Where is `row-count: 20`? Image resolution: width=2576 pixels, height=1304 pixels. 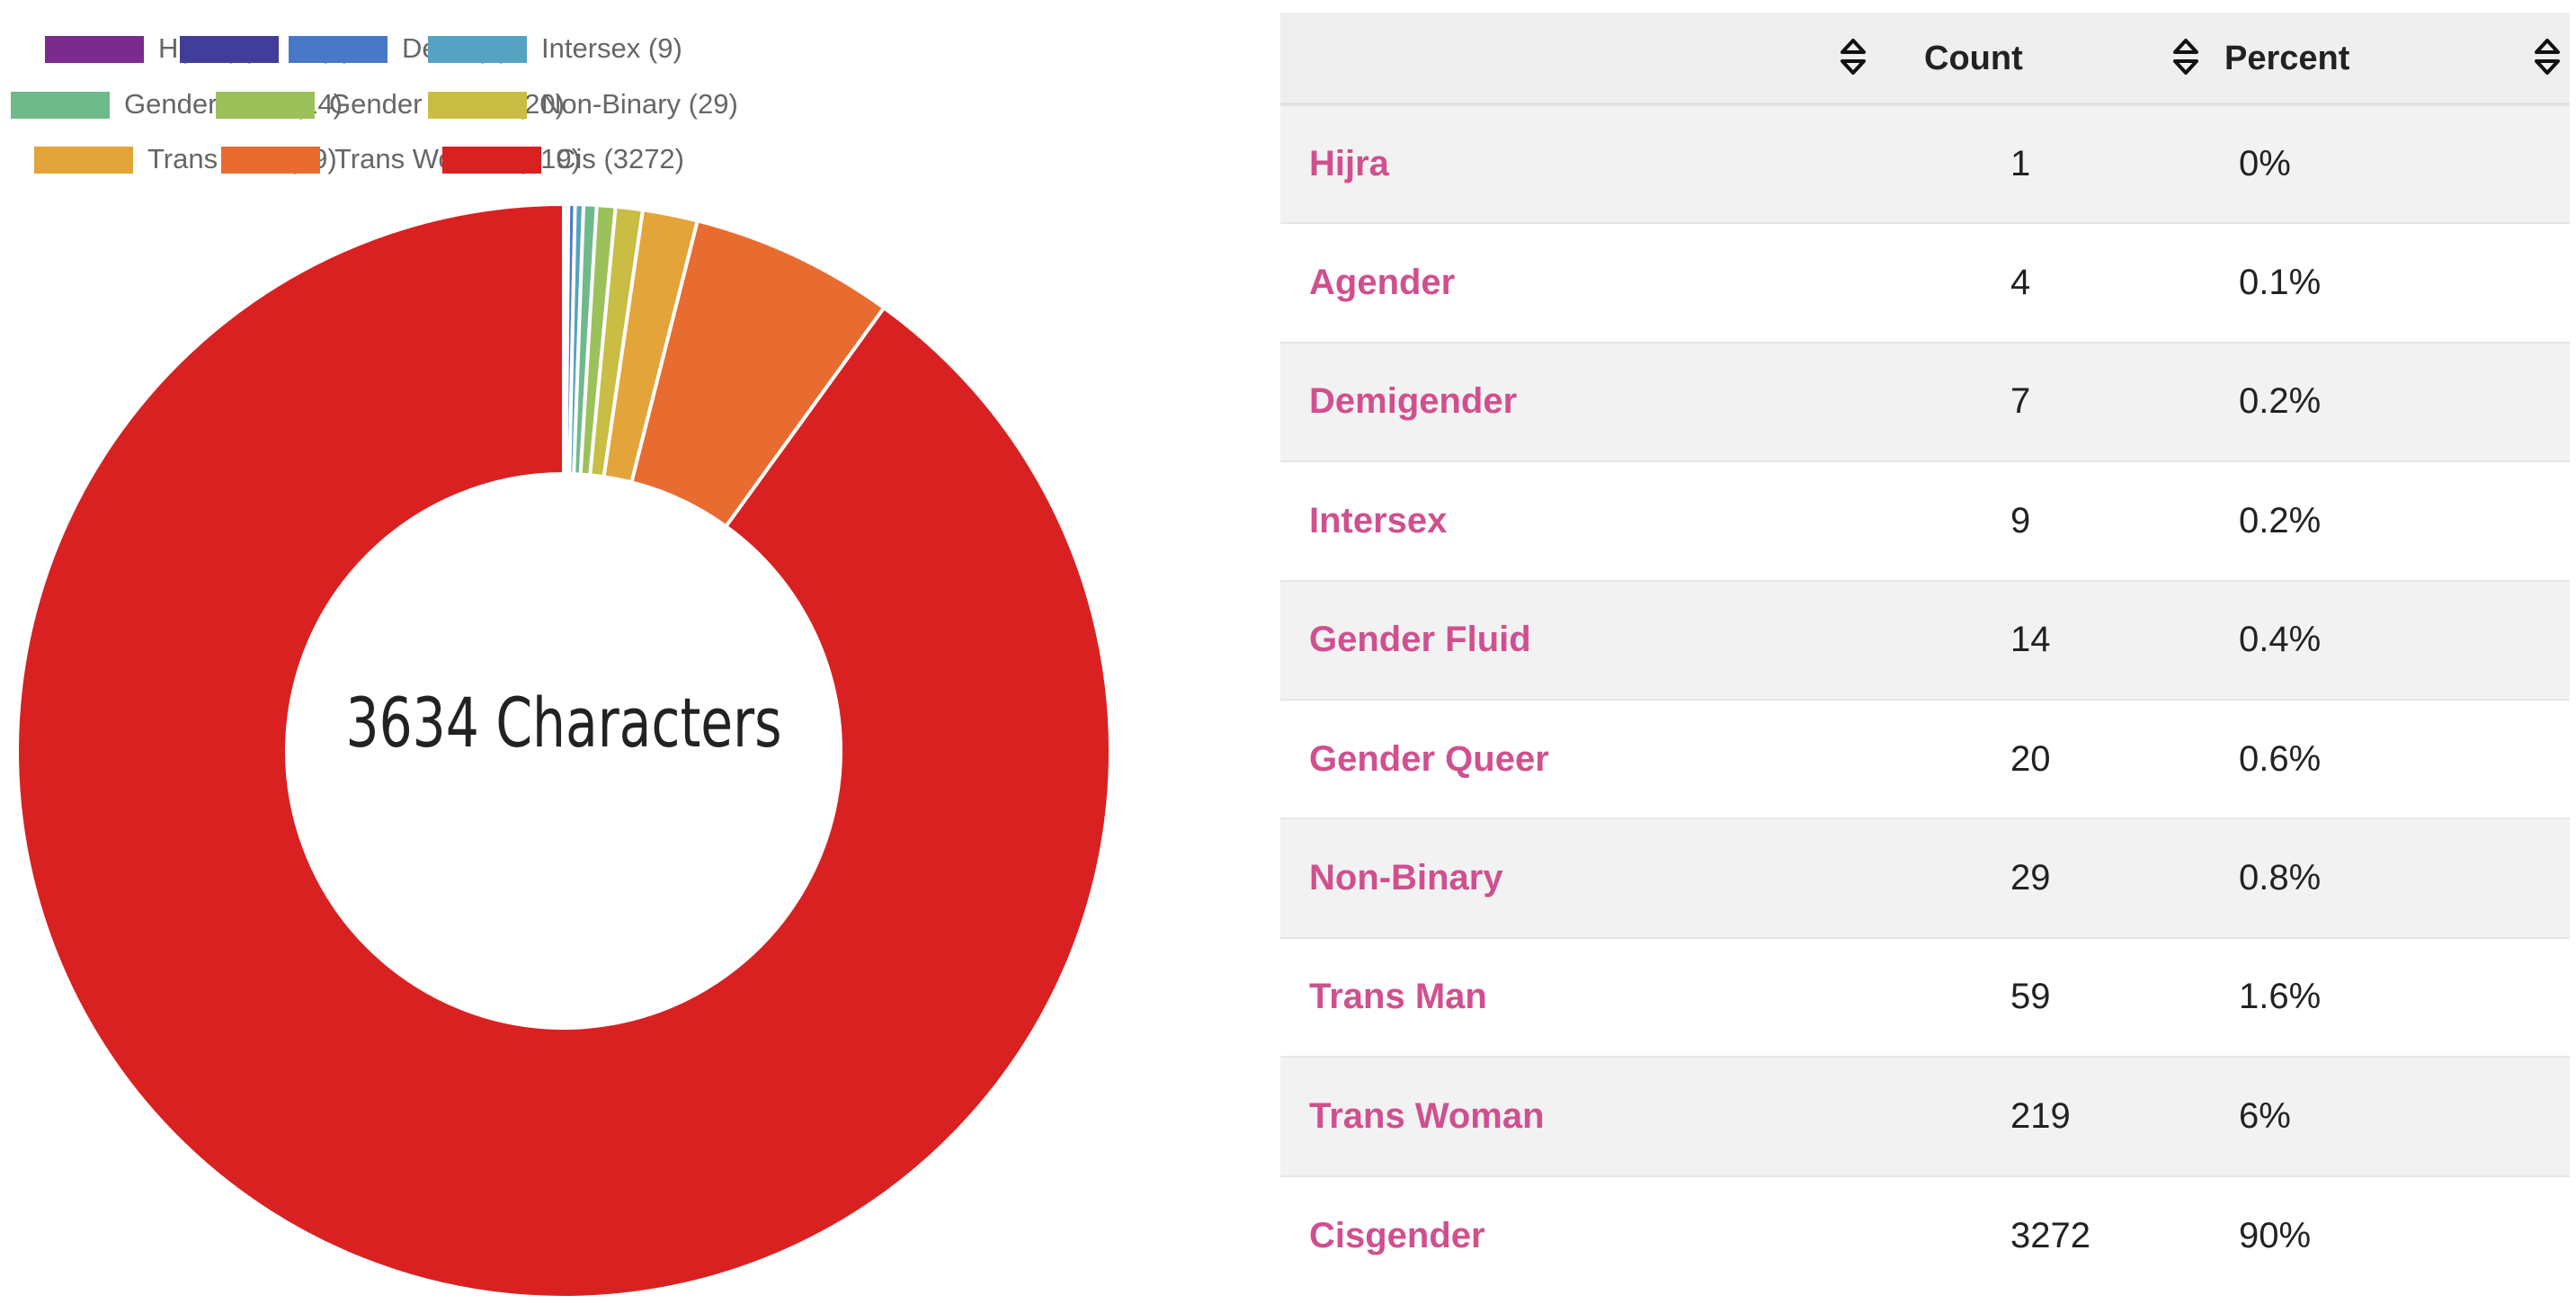
row-count: 20 is located at coordinates (2054, 758).